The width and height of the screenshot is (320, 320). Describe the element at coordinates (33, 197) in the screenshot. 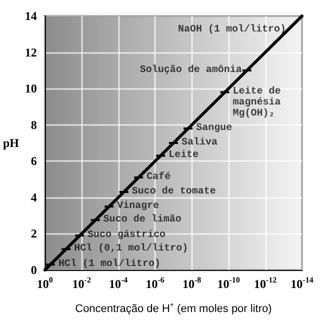

I see `y-tick-label: 4` at that location.